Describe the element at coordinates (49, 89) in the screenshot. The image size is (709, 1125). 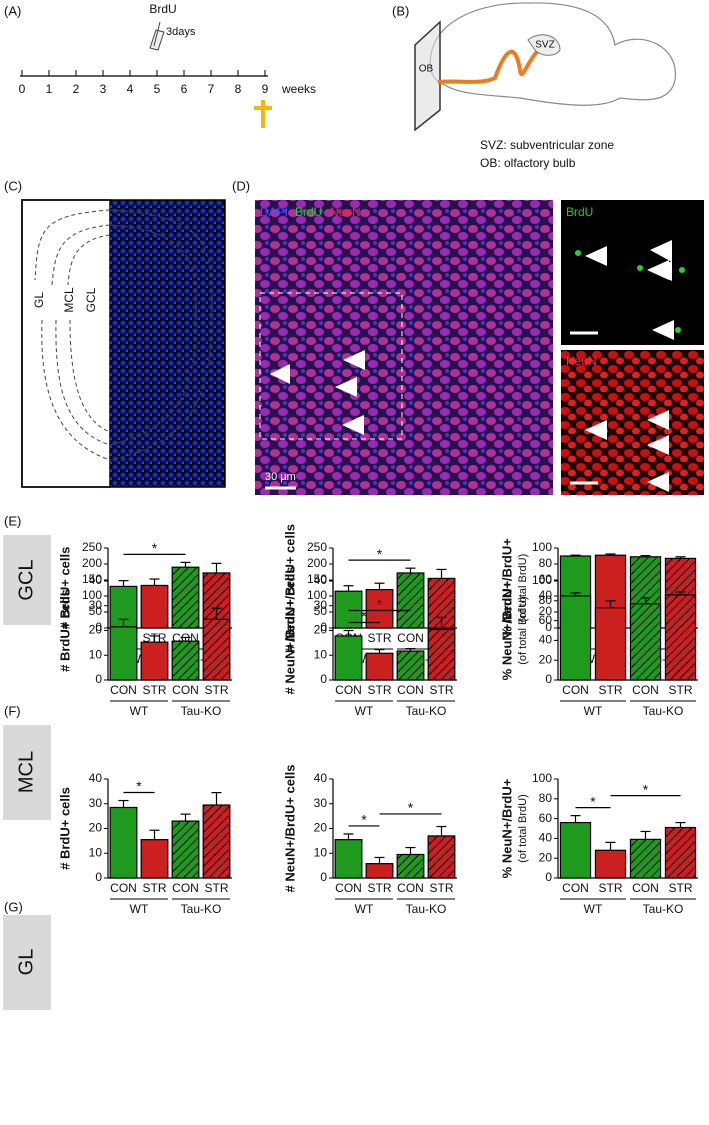
I see `timeline-tick-label: 1` at that location.